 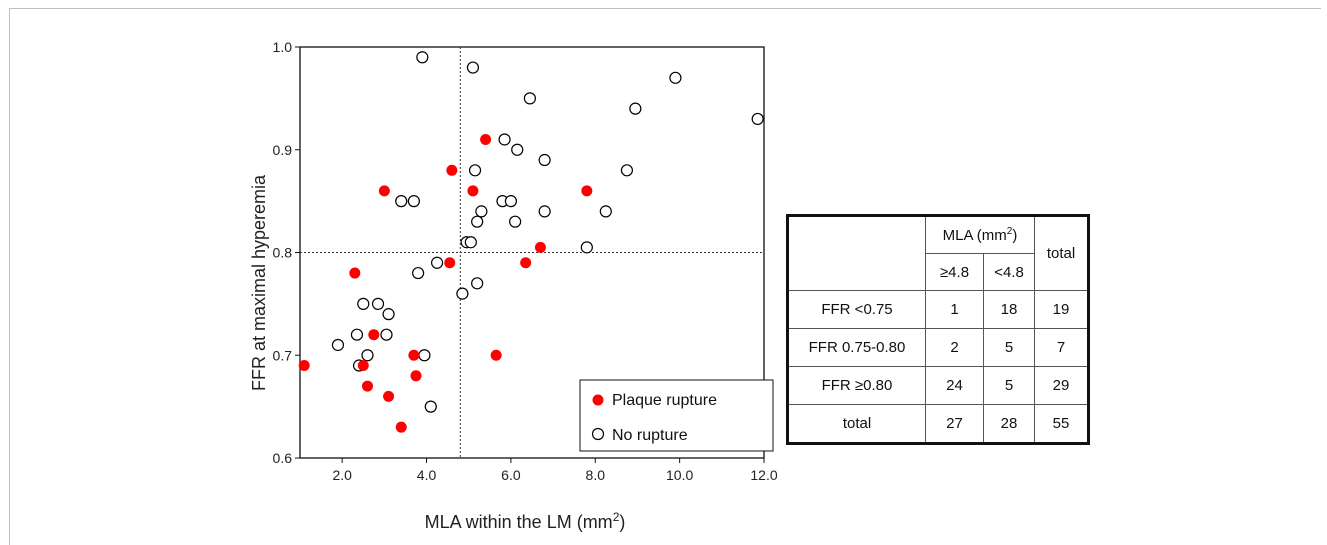 What do you see at coordinates (856, 309) in the screenshot?
I see `table-row-label: FFR <0.75` at bounding box center [856, 309].